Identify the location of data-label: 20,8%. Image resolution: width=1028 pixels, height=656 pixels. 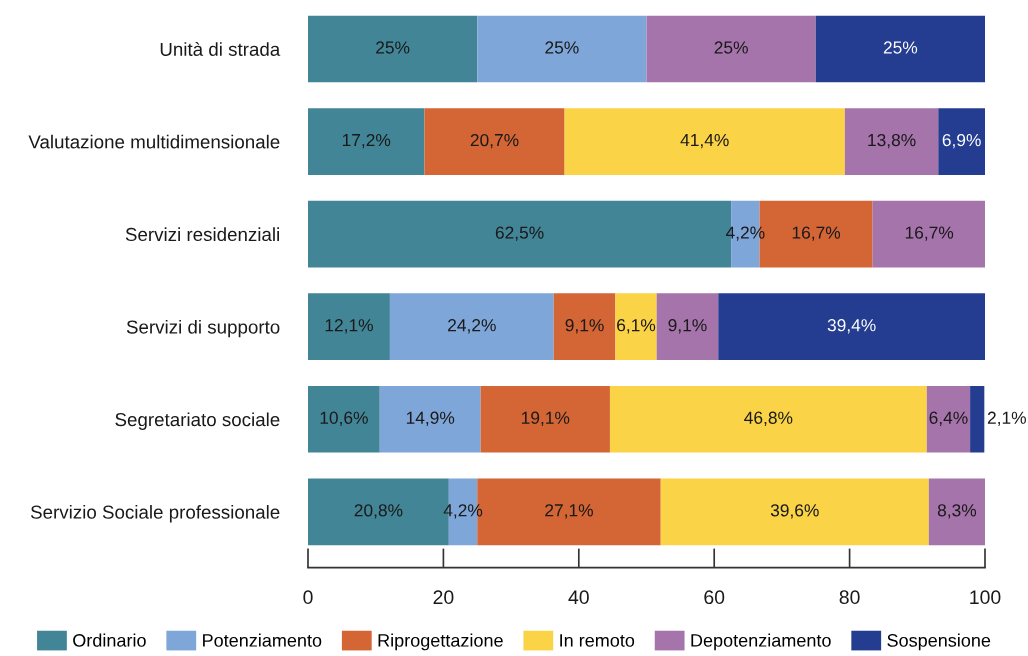
(378, 511).